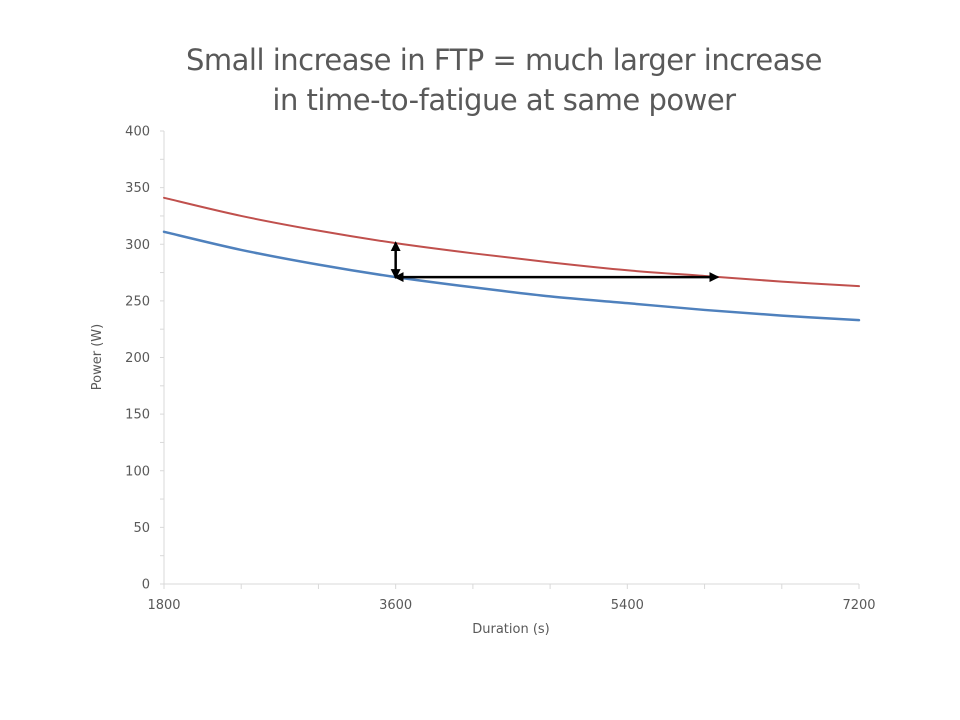 The width and height of the screenshot is (960, 720). I want to click on x-axis-title: Duration (s), so click(511, 629).